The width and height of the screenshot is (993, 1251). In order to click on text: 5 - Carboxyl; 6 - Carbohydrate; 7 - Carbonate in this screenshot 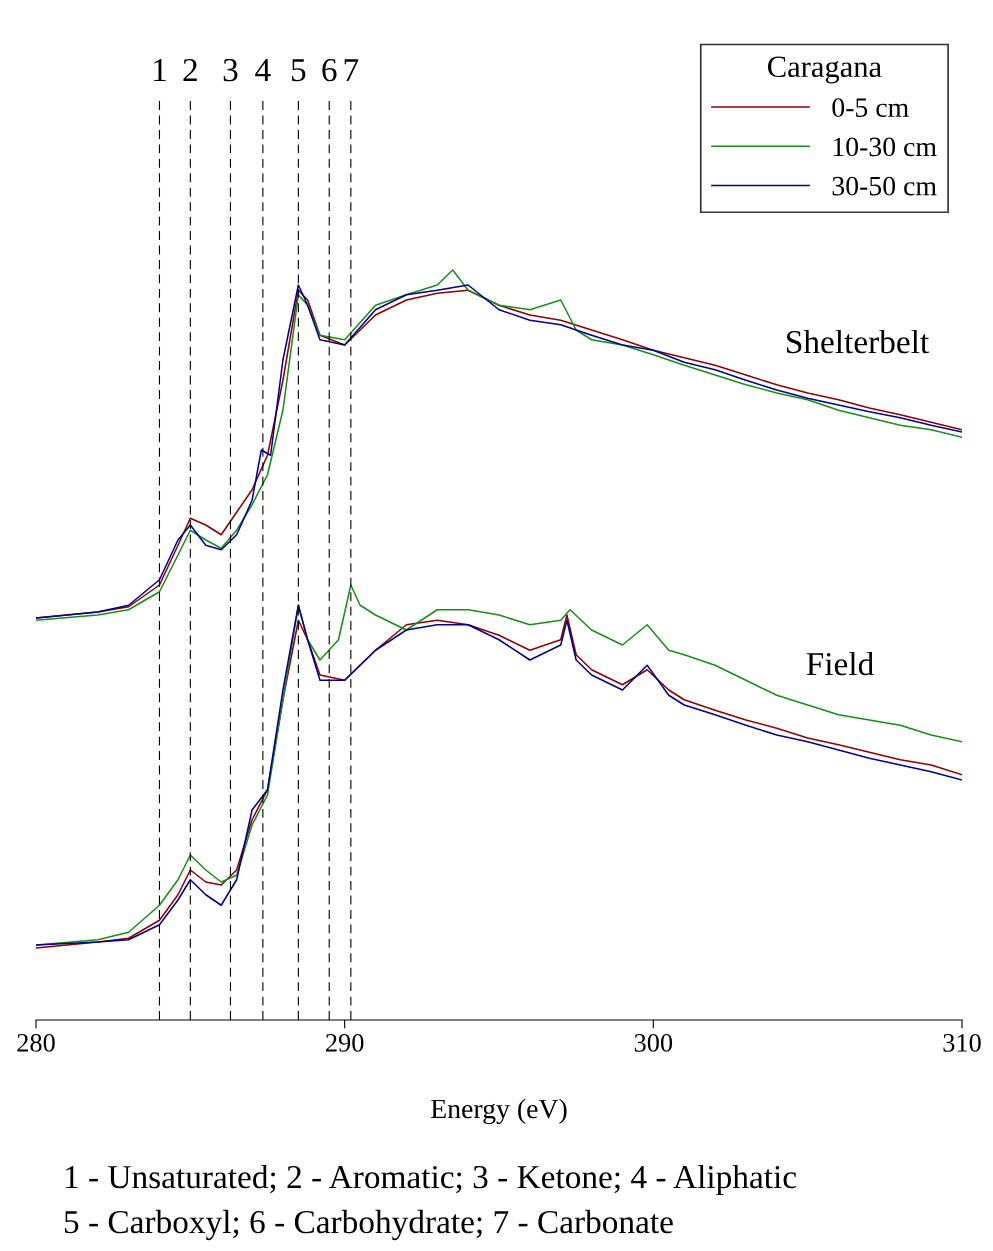, I will do `click(368, 1225)`.